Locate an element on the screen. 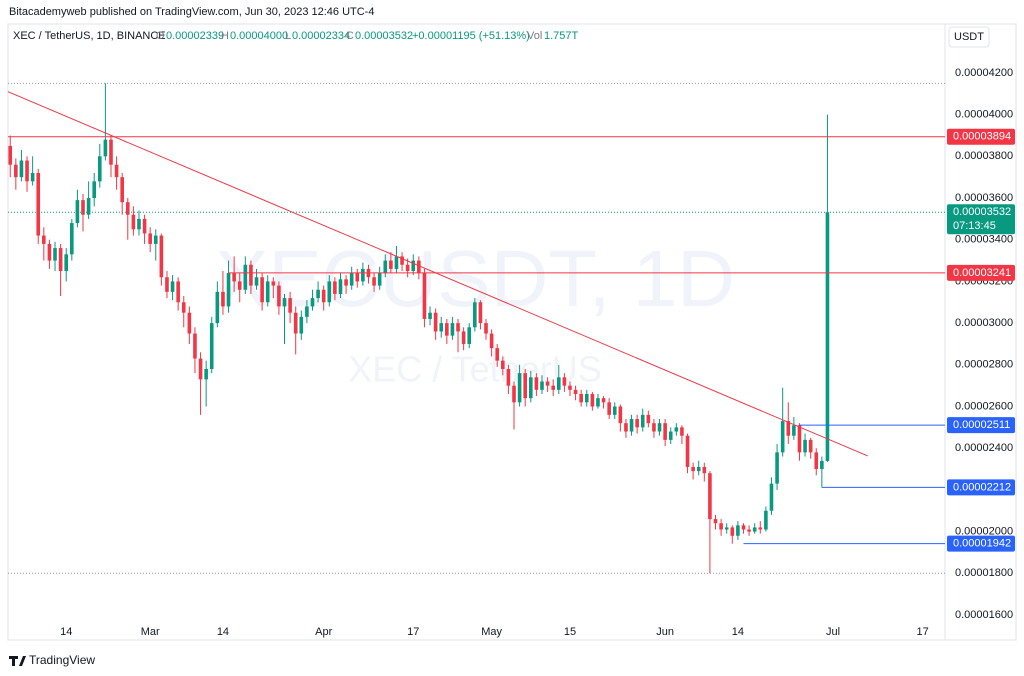 This screenshot has width=1024, height=676. y-tick-label: 0.00002600 is located at coordinates (984, 406).